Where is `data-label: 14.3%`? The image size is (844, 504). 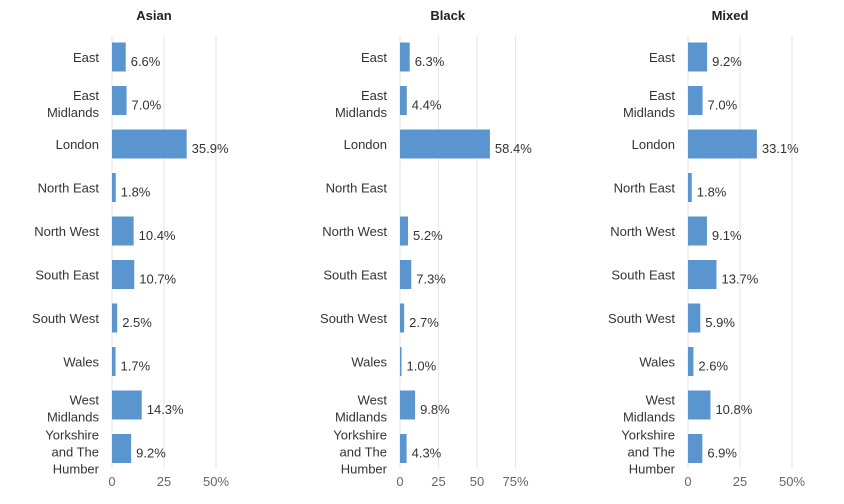 data-label: 14.3% is located at coordinates (165, 409).